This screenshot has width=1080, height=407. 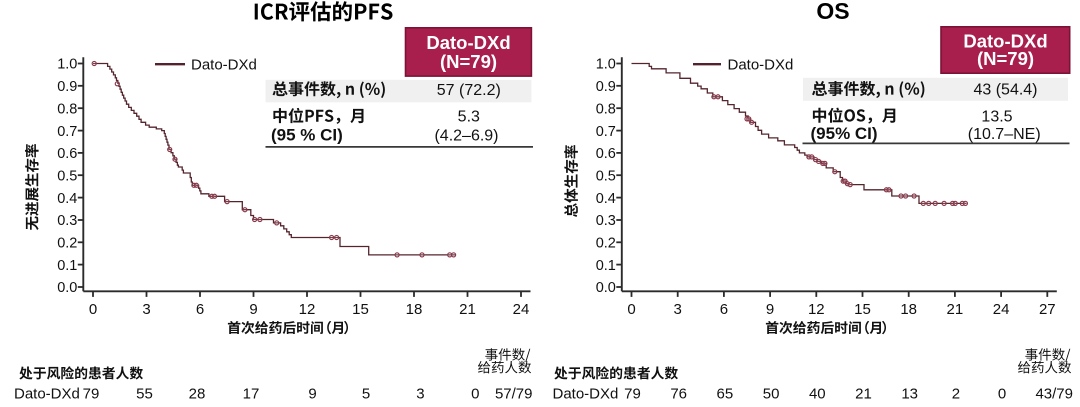 What do you see at coordinates (996, 116) in the screenshot?
I see `svg-text: 13.5` at bounding box center [996, 116].